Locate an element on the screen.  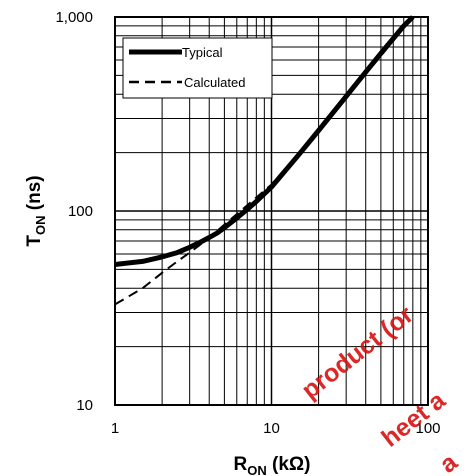
x-tick-label: 1 is located at coordinates (115, 428).